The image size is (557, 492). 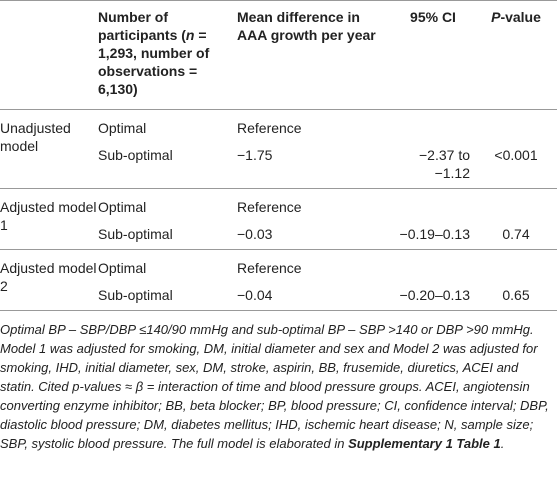 What do you see at coordinates (306, 26) in the screenshot?
I see `text-segment: Mean difference in AAA growth per year` at bounding box center [306, 26].